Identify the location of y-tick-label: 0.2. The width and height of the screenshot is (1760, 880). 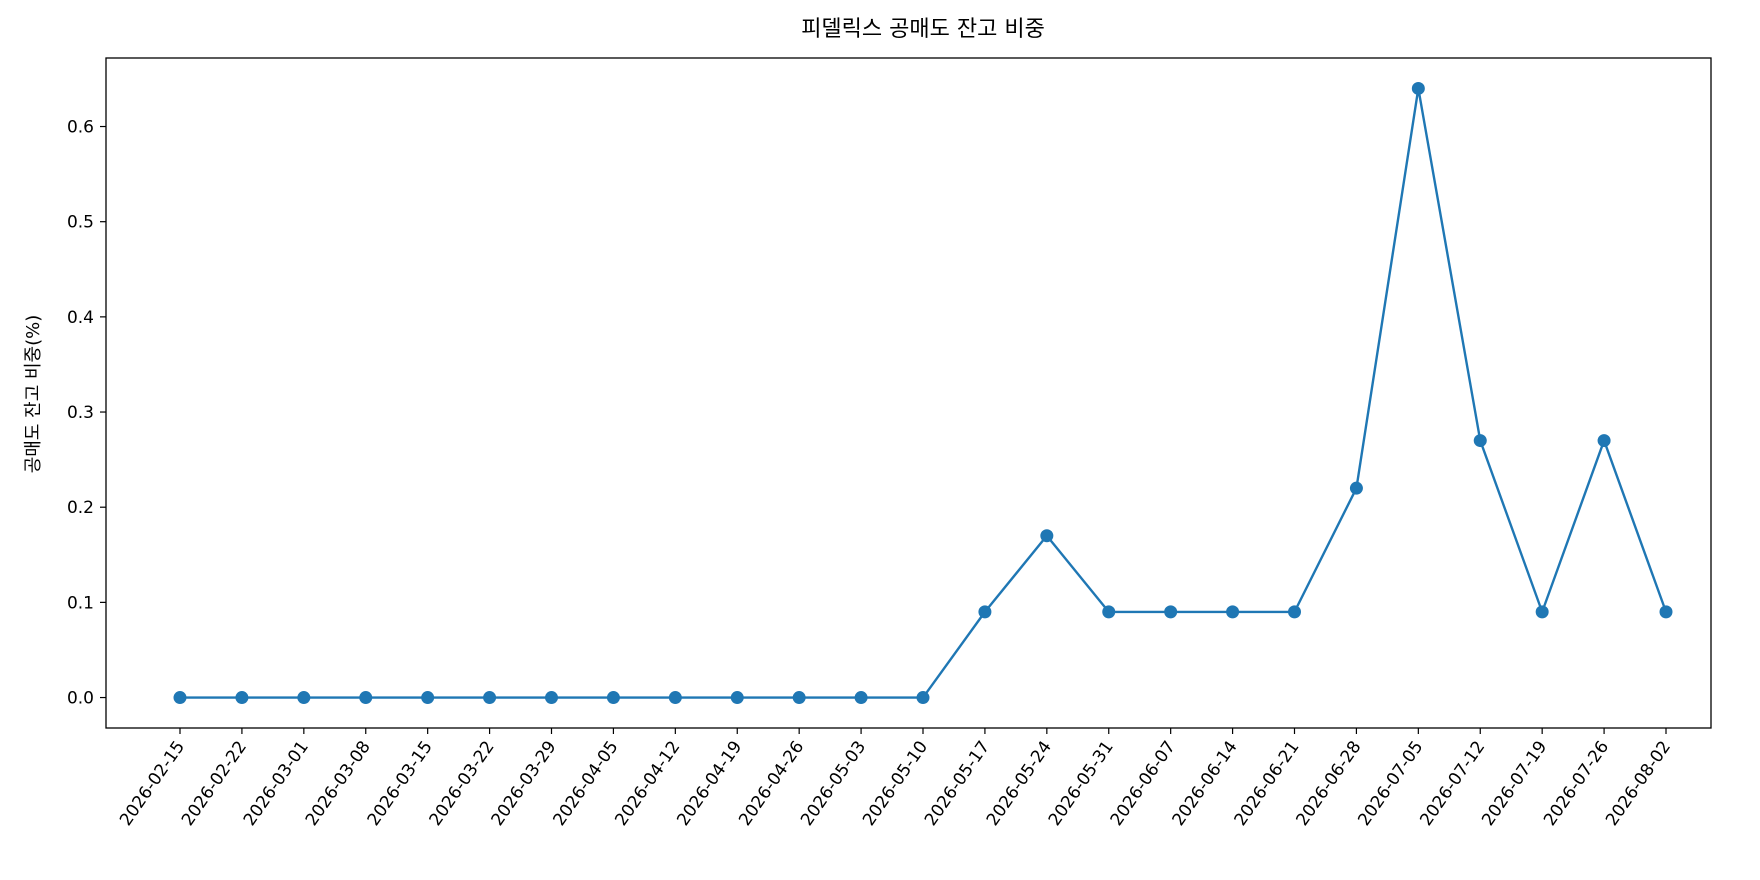
(80, 508).